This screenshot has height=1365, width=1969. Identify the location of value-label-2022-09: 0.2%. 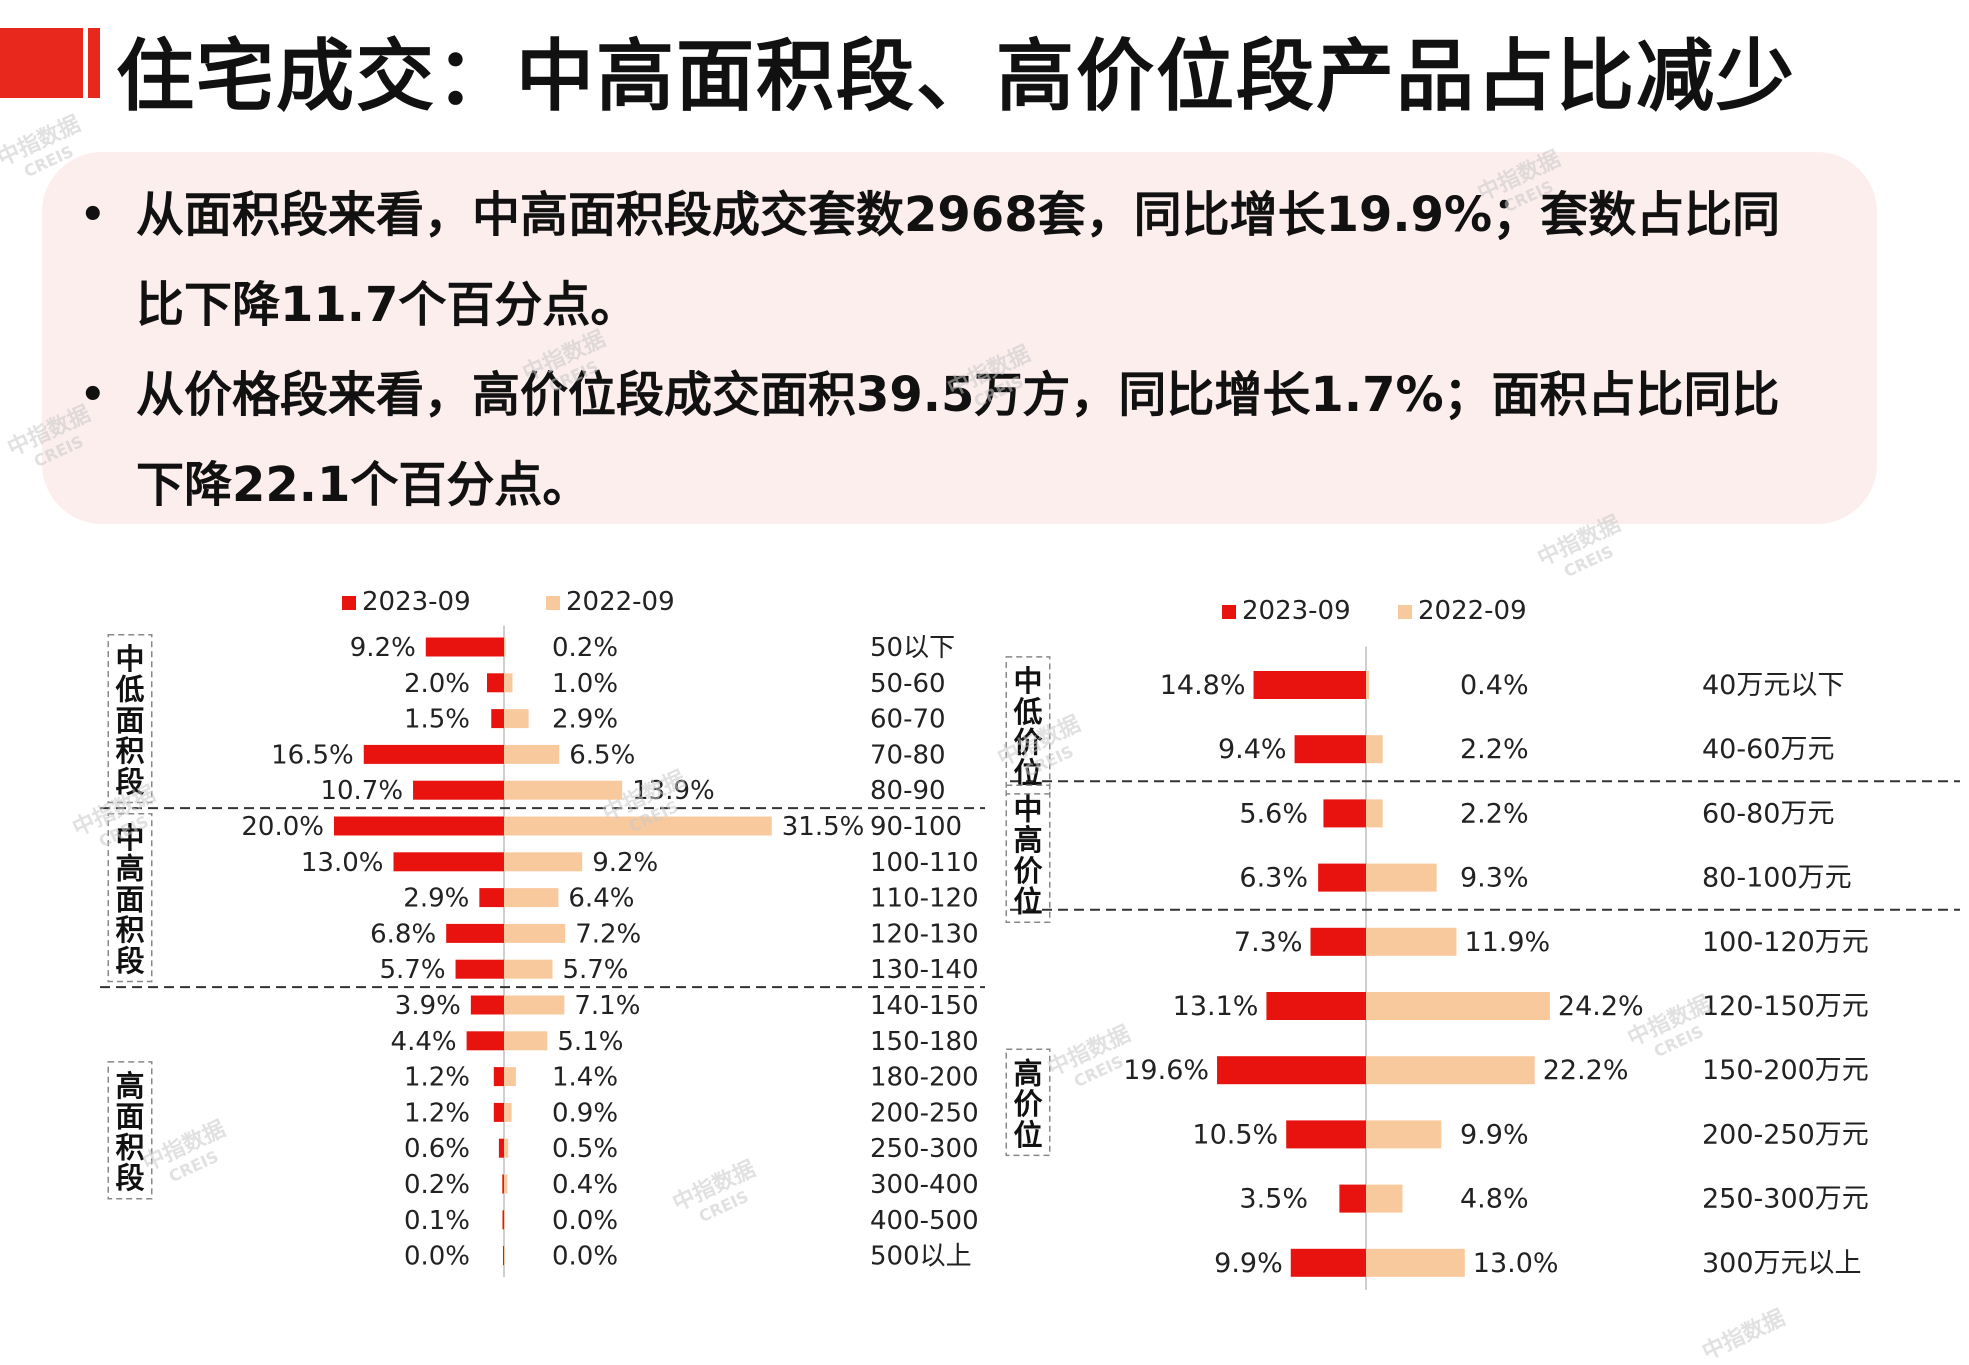
(585, 648).